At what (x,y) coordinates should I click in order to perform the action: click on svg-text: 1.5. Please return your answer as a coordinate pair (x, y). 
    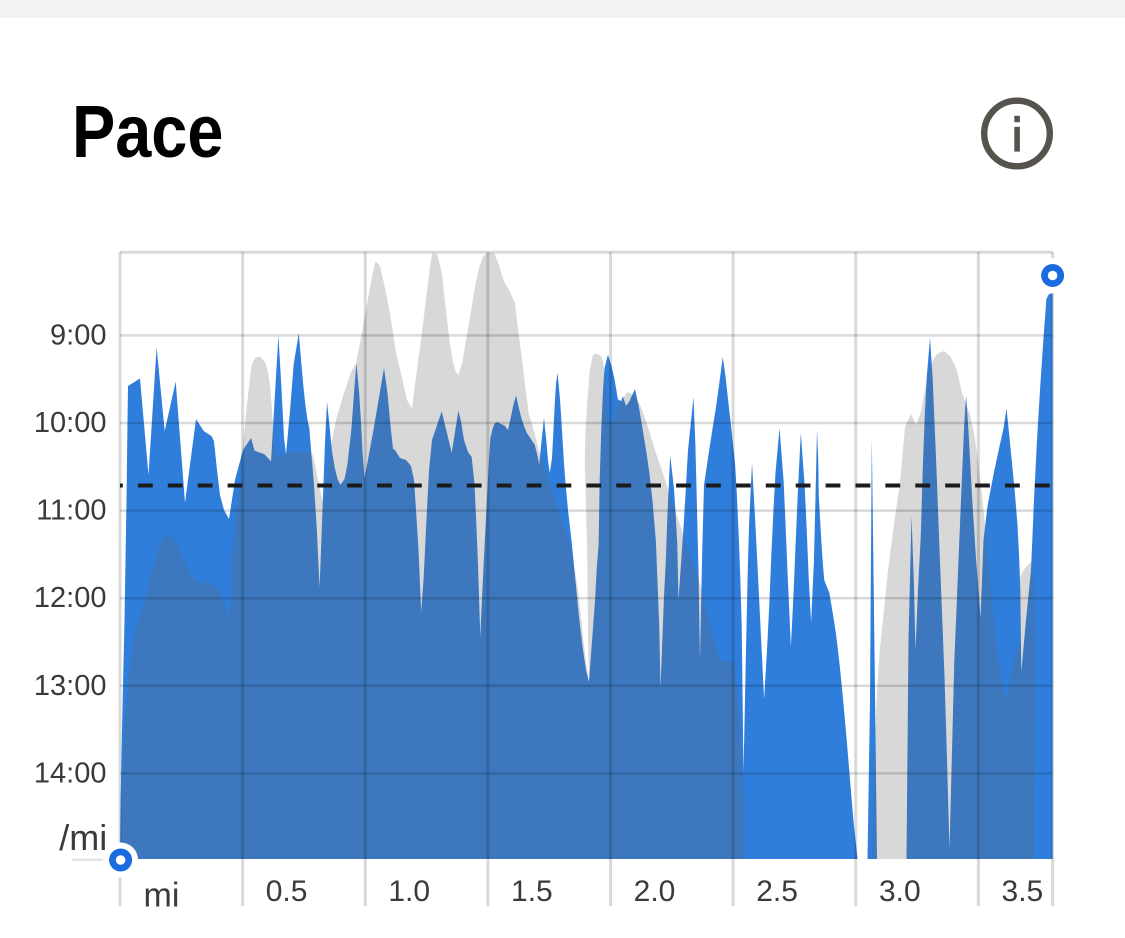
    Looking at the image, I should click on (532, 891).